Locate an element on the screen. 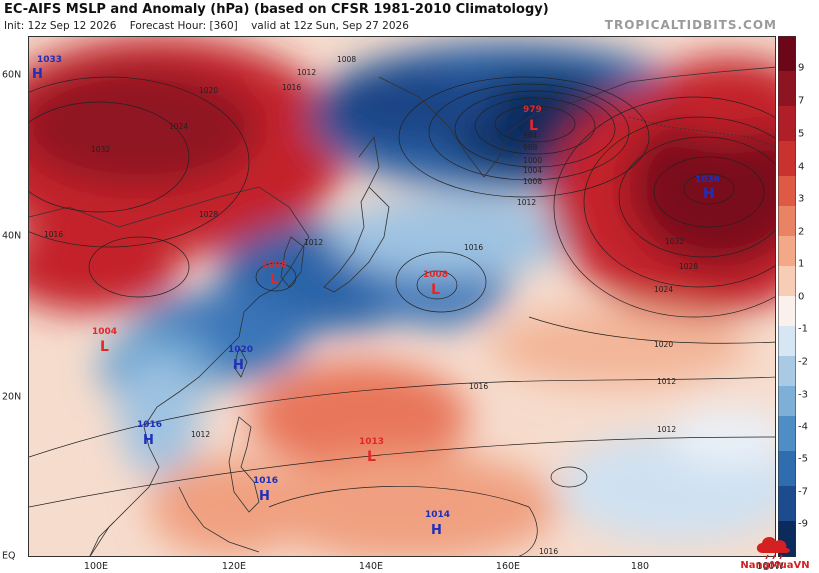 The width and height of the screenshot is (819, 573). high-center: 1014 H is located at coordinates (437, 524).